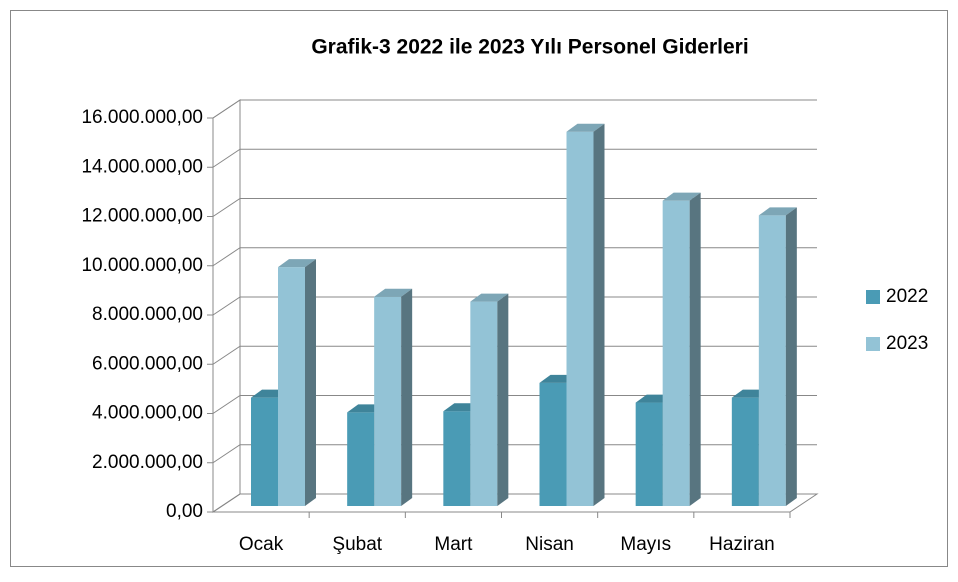 The height and width of the screenshot is (582, 958). What do you see at coordinates (147, 363) in the screenshot?
I see `y-tick-label: 6.000.000,00` at bounding box center [147, 363].